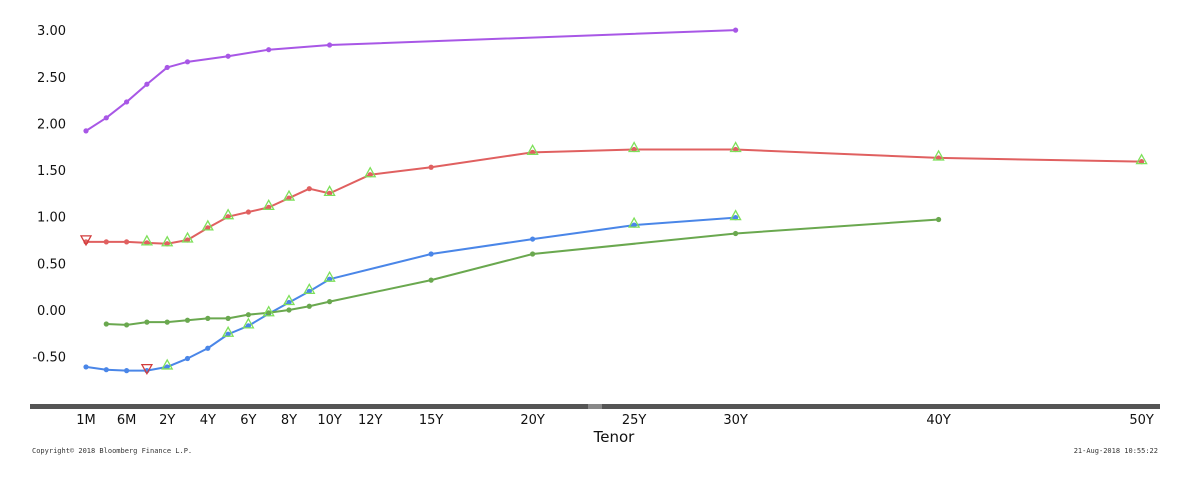 Image resolution: width=1186 pixels, height=478 pixels. I want to click on x-tick-label: 12Y, so click(370, 420).